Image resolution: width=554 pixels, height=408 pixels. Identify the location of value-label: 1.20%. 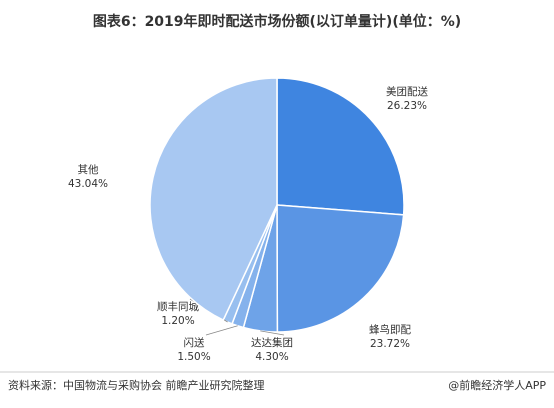
(177, 321).